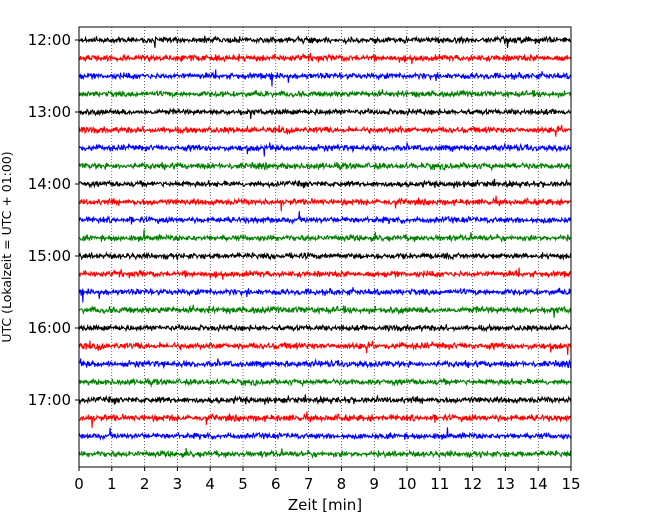  What do you see at coordinates (439, 484) in the screenshot?
I see `x-tick-label: 11` at bounding box center [439, 484].